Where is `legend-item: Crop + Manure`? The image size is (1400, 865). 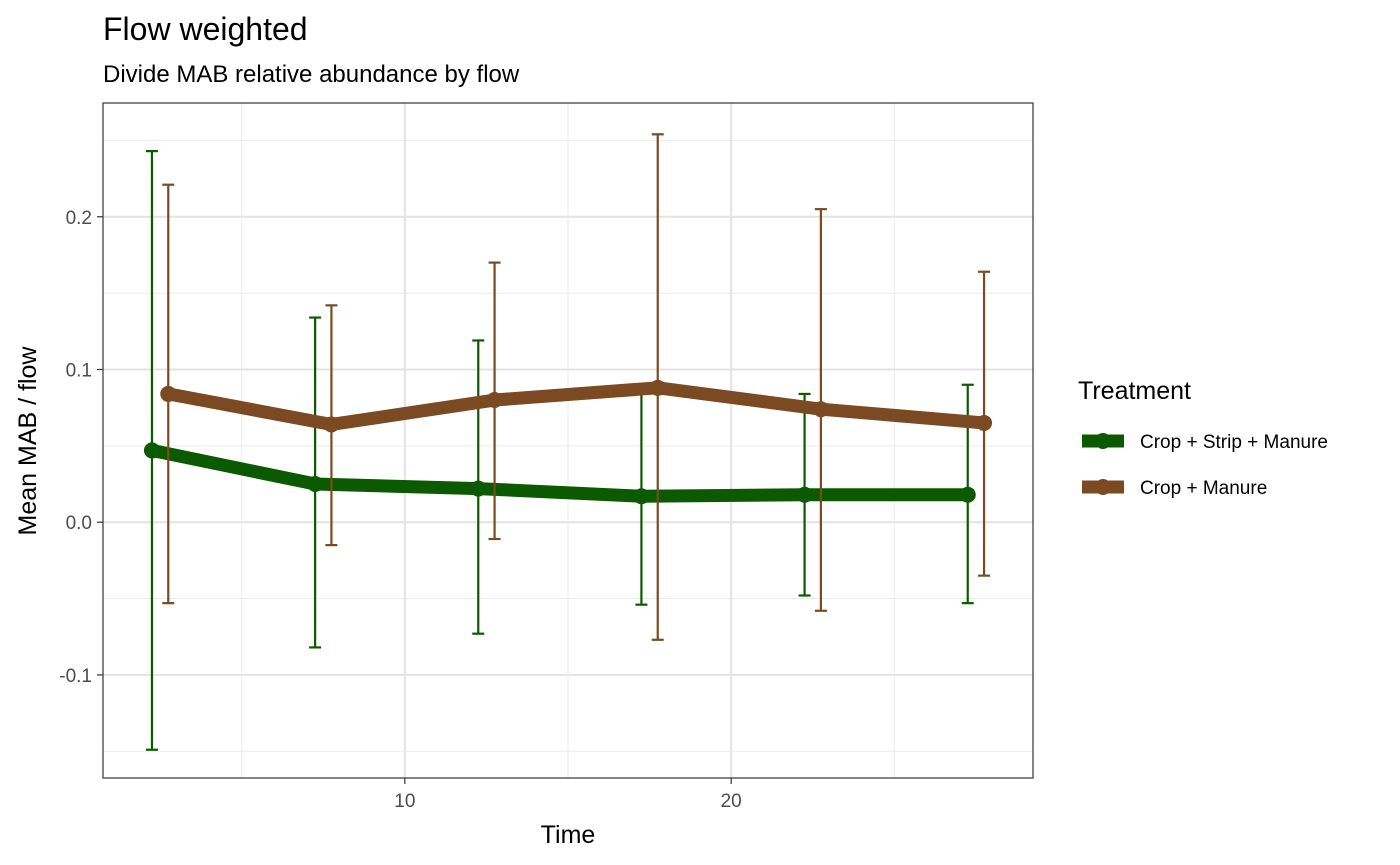
legend-item: Crop + Manure is located at coordinates (1174, 488).